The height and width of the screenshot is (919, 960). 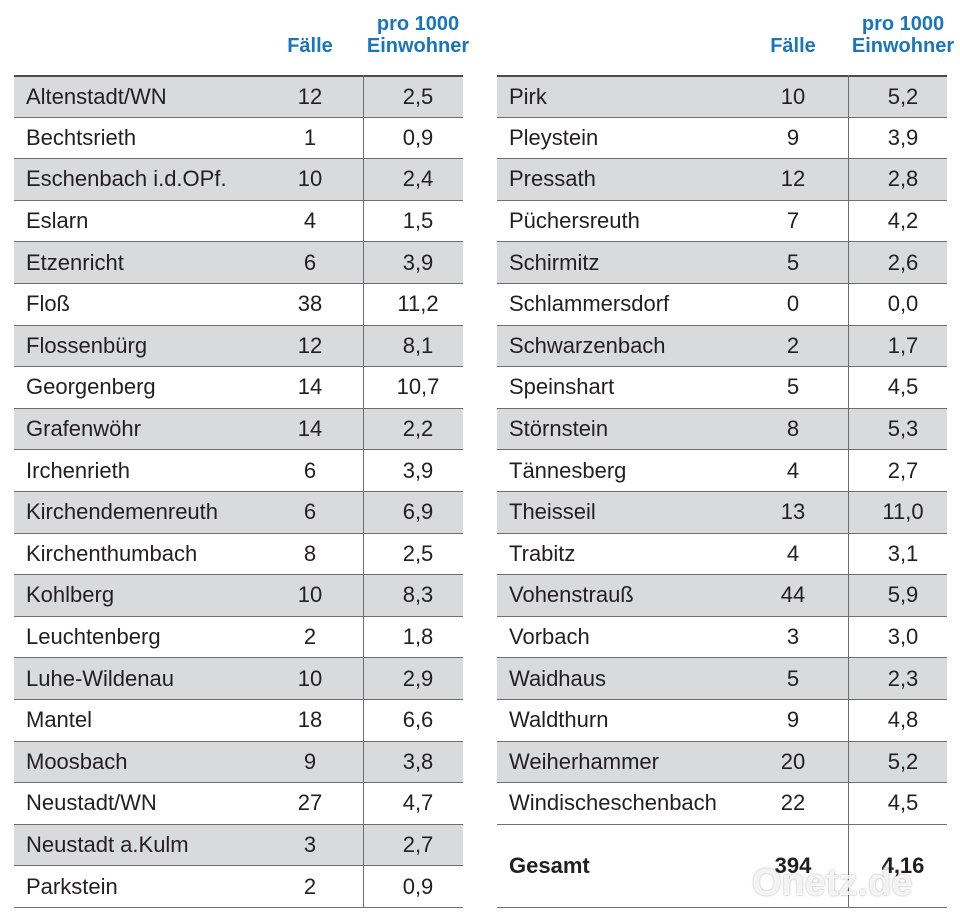 What do you see at coordinates (238, 137) in the screenshot?
I see `table-row: Bechtsrieth 1 0,9` at bounding box center [238, 137].